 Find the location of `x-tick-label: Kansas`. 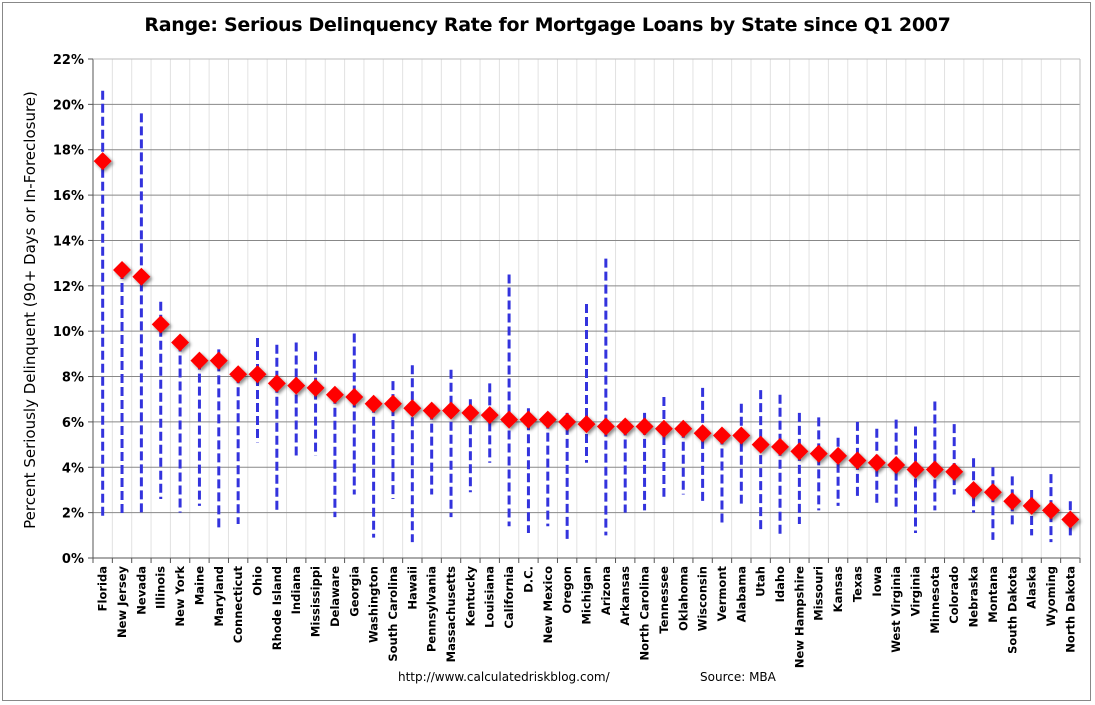

x-tick-label: Kansas is located at coordinates (838, 589).